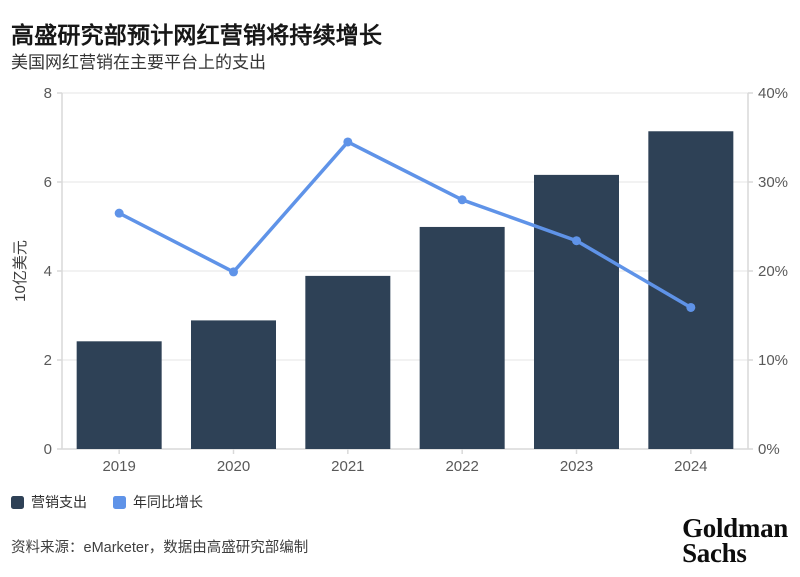  Describe the element at coordinates (119, 395) in the screenshot. I see `bar-2019` at that location.